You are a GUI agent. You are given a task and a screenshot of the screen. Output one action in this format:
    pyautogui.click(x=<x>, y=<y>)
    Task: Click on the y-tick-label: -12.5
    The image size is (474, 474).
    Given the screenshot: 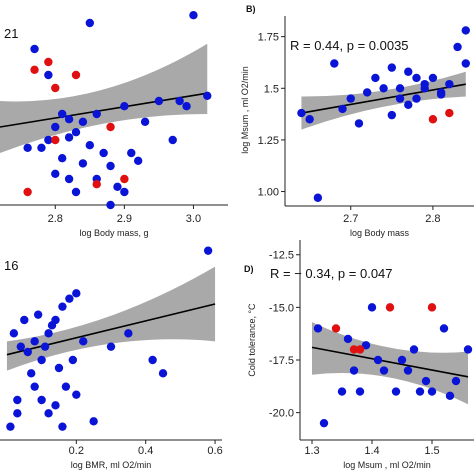 What is the action you would take?
    pyautogui.click(x=281, y=256)
    